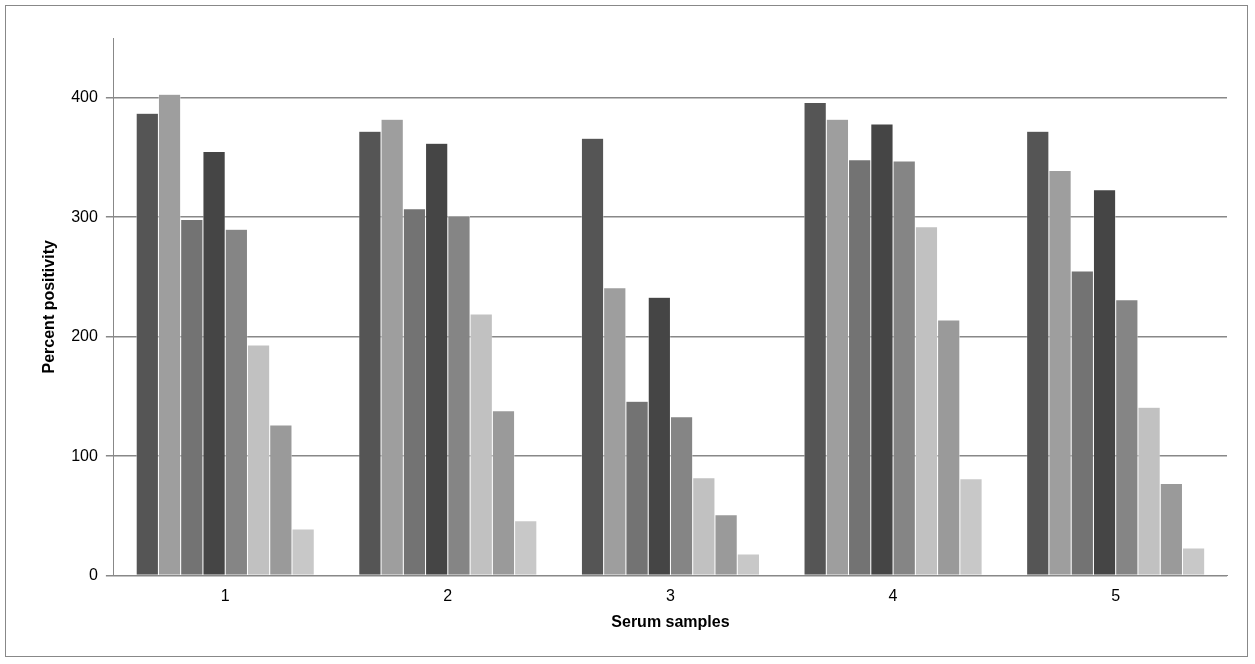 The image size is (1255, 664). I want to click on y-axis-title: Percent positivity, so click(49, 307).